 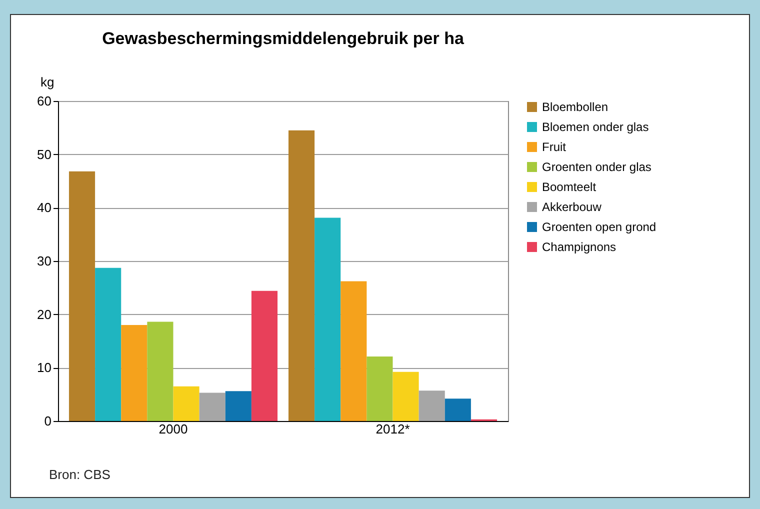 What do you see at coordinates (44, 261) in the screenshot?
I see `y-tick-label: 30` at bounding box center [44, 261].